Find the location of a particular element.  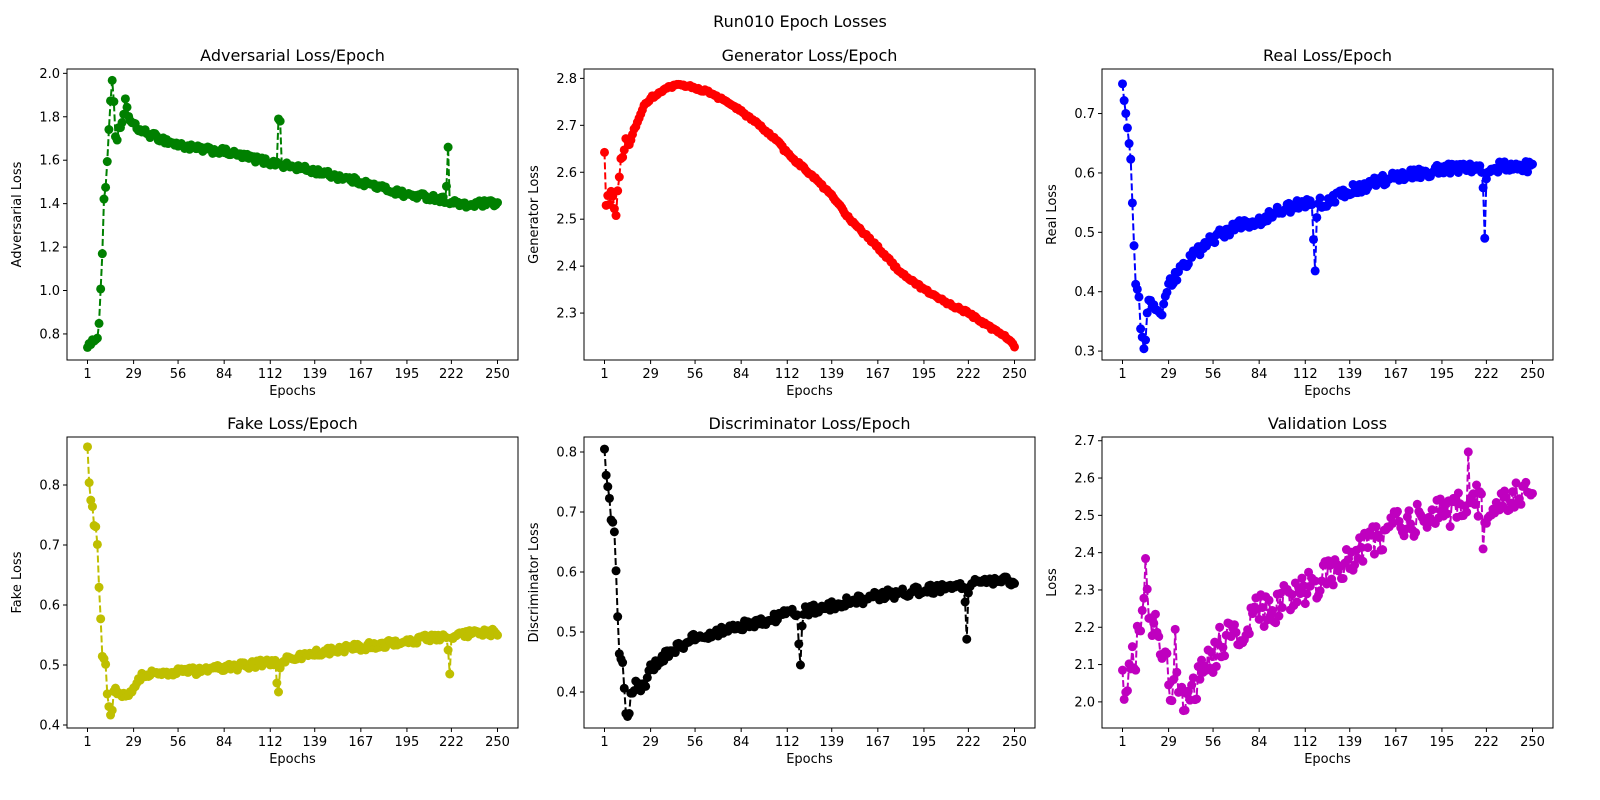

y-tick-label: 2.5 is located at coordinates (566, 220).